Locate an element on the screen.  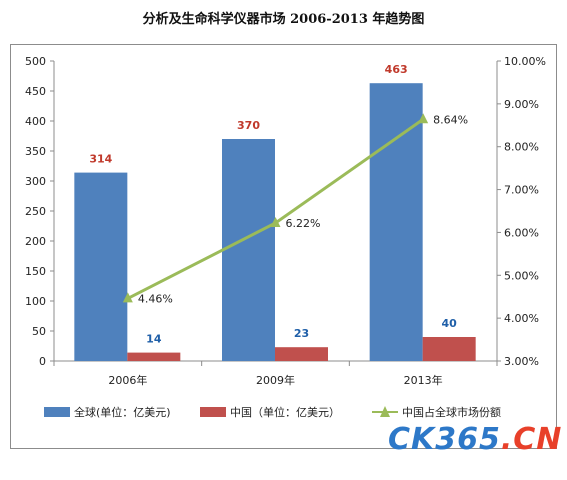
bar-value-label: 314 is located at coordinates (100, 159).